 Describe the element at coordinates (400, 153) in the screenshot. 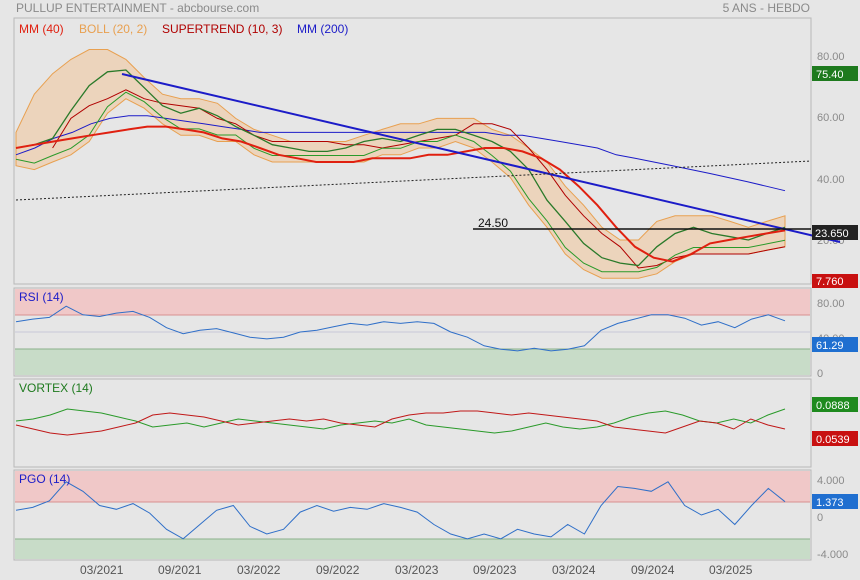

I see `mm200-line` at that location.